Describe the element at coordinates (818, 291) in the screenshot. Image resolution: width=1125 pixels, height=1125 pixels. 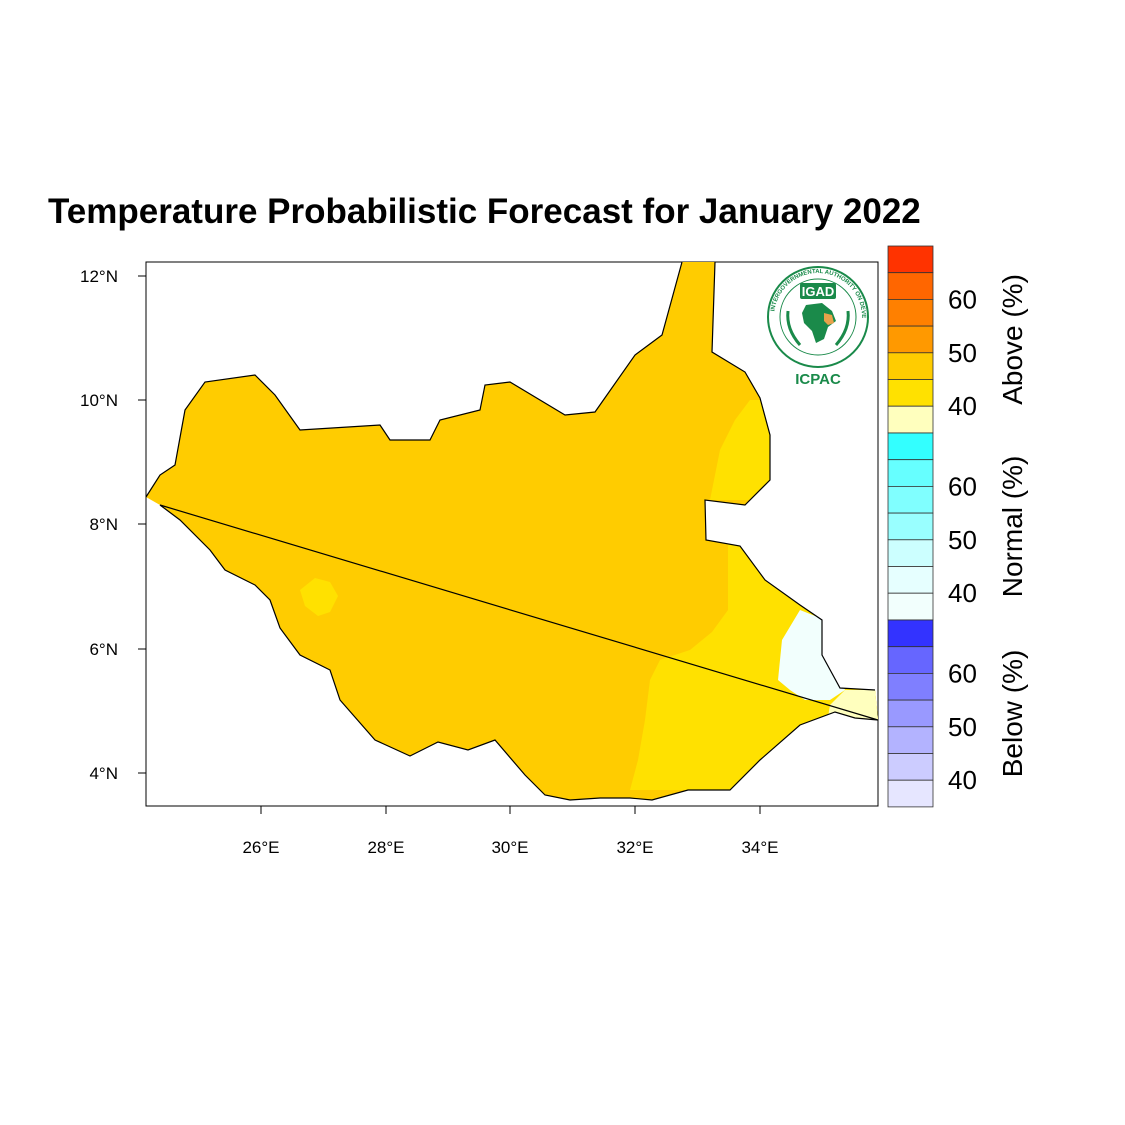
I see `logo-igad-text: IGAD` at that location.